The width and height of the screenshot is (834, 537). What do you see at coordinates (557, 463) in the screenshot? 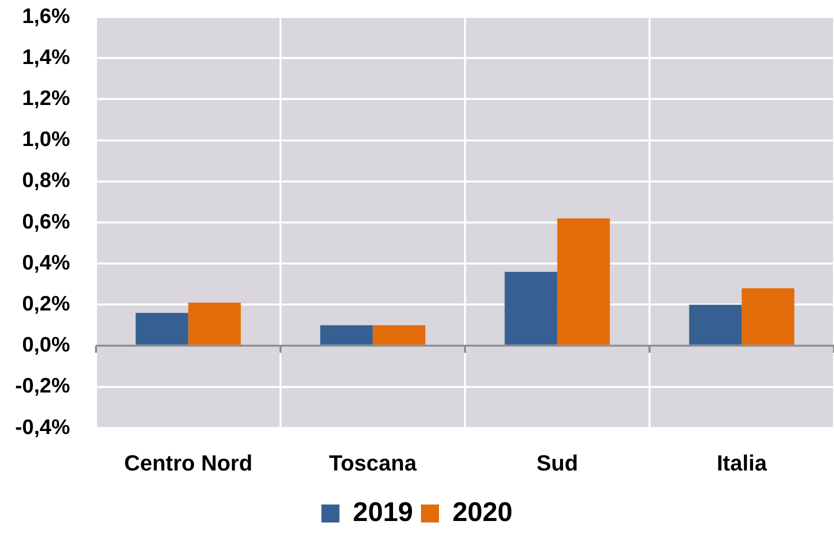
I see `x-tick-label: Sud` at bounding box center [557, 463].